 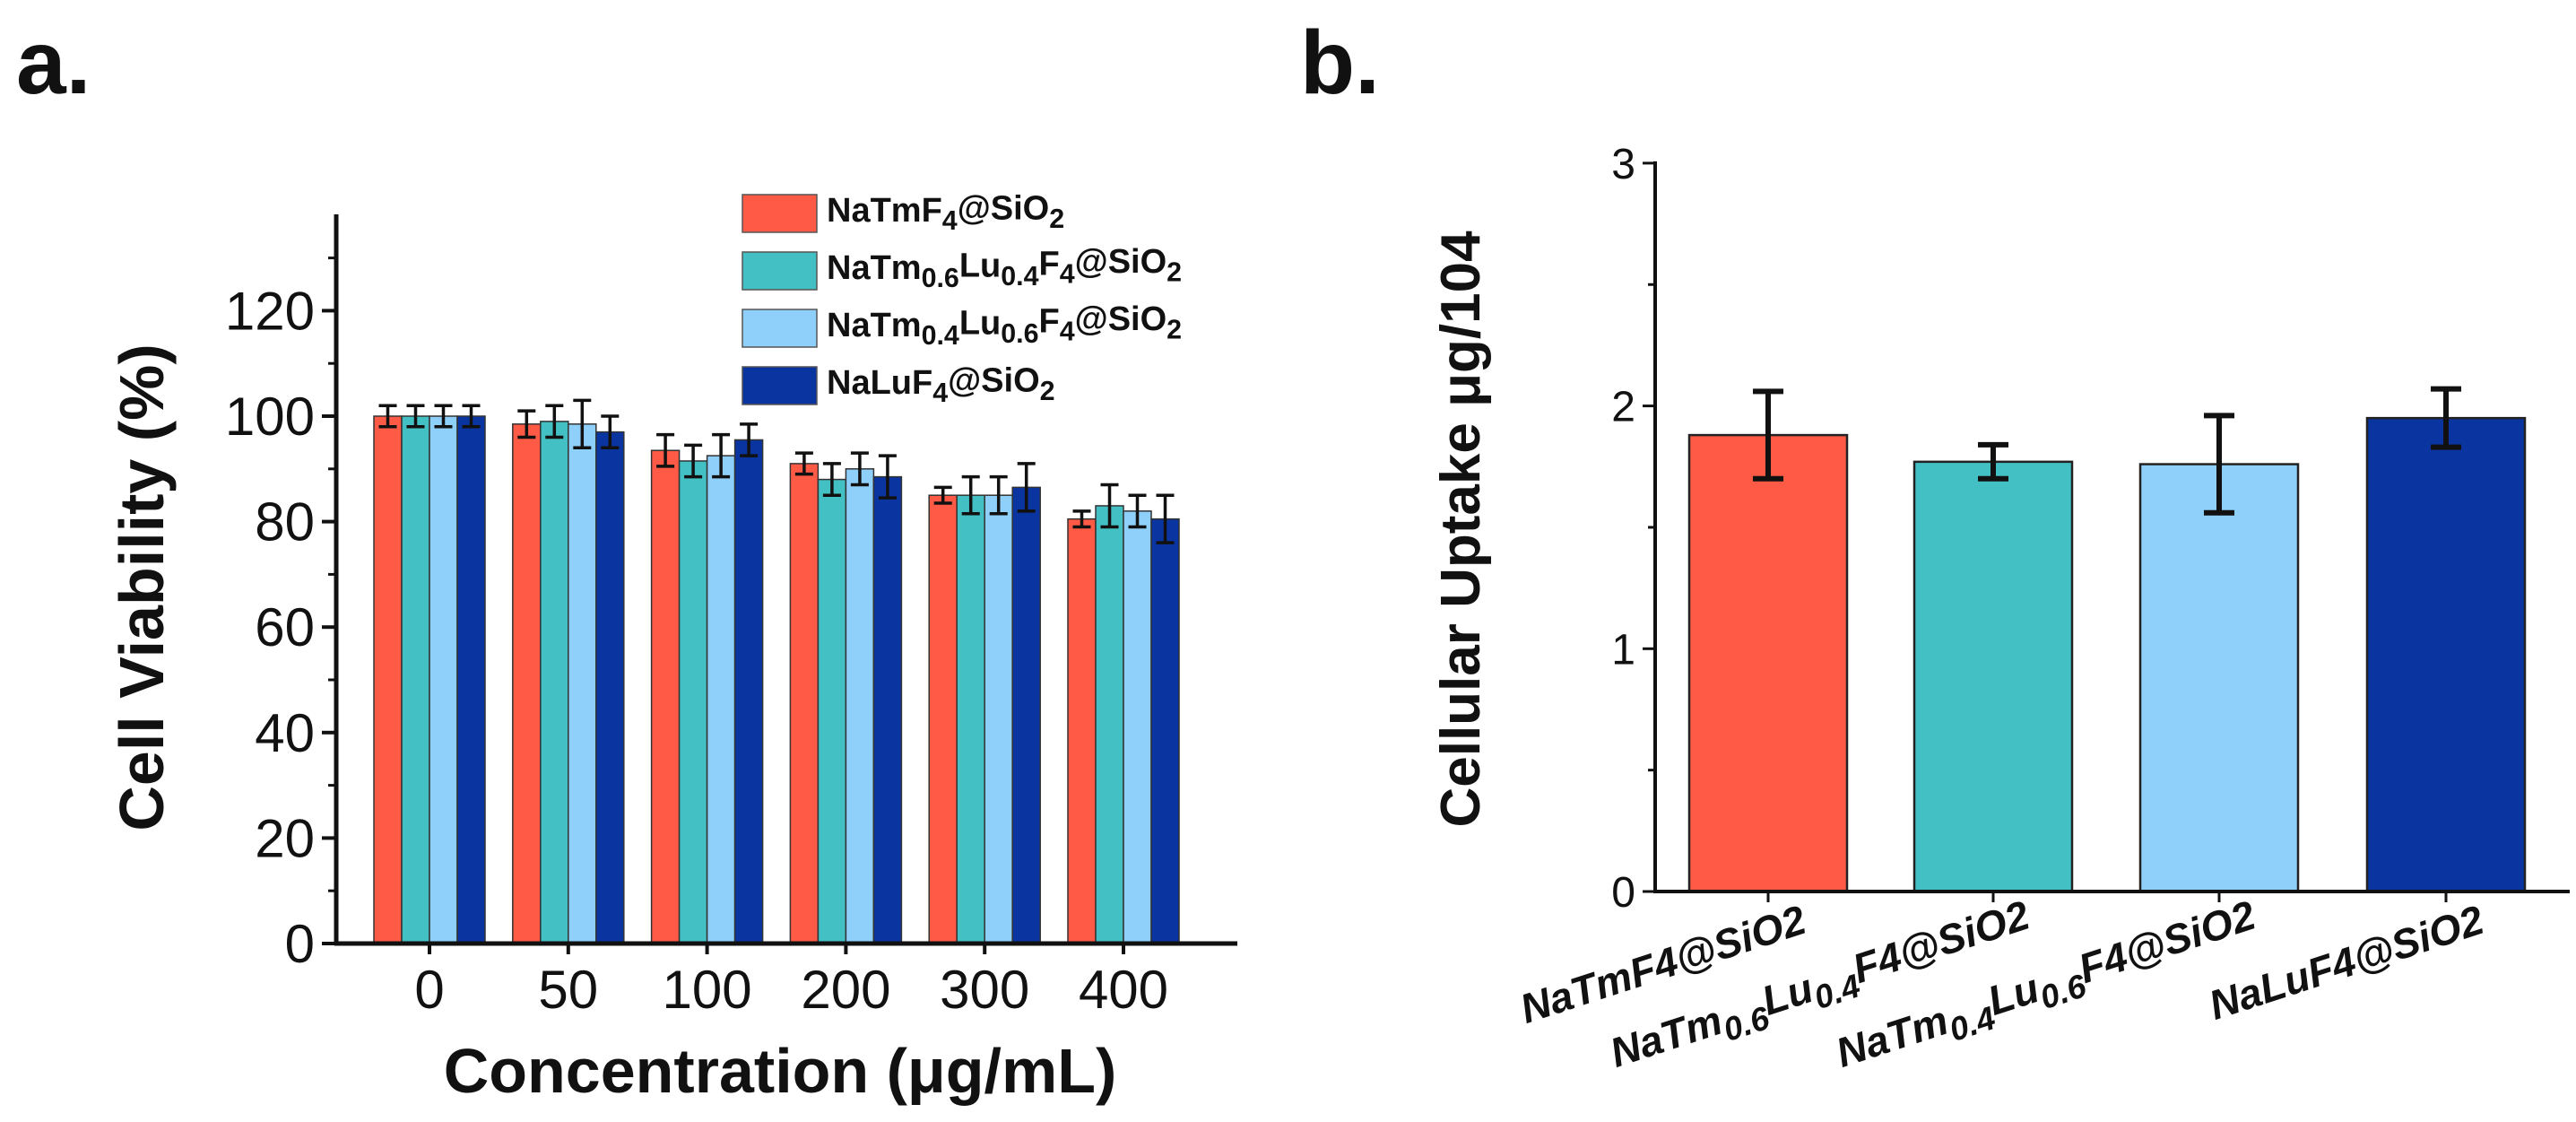 I want to click on y-tick-label: 1, so click(x=1623, y=650).